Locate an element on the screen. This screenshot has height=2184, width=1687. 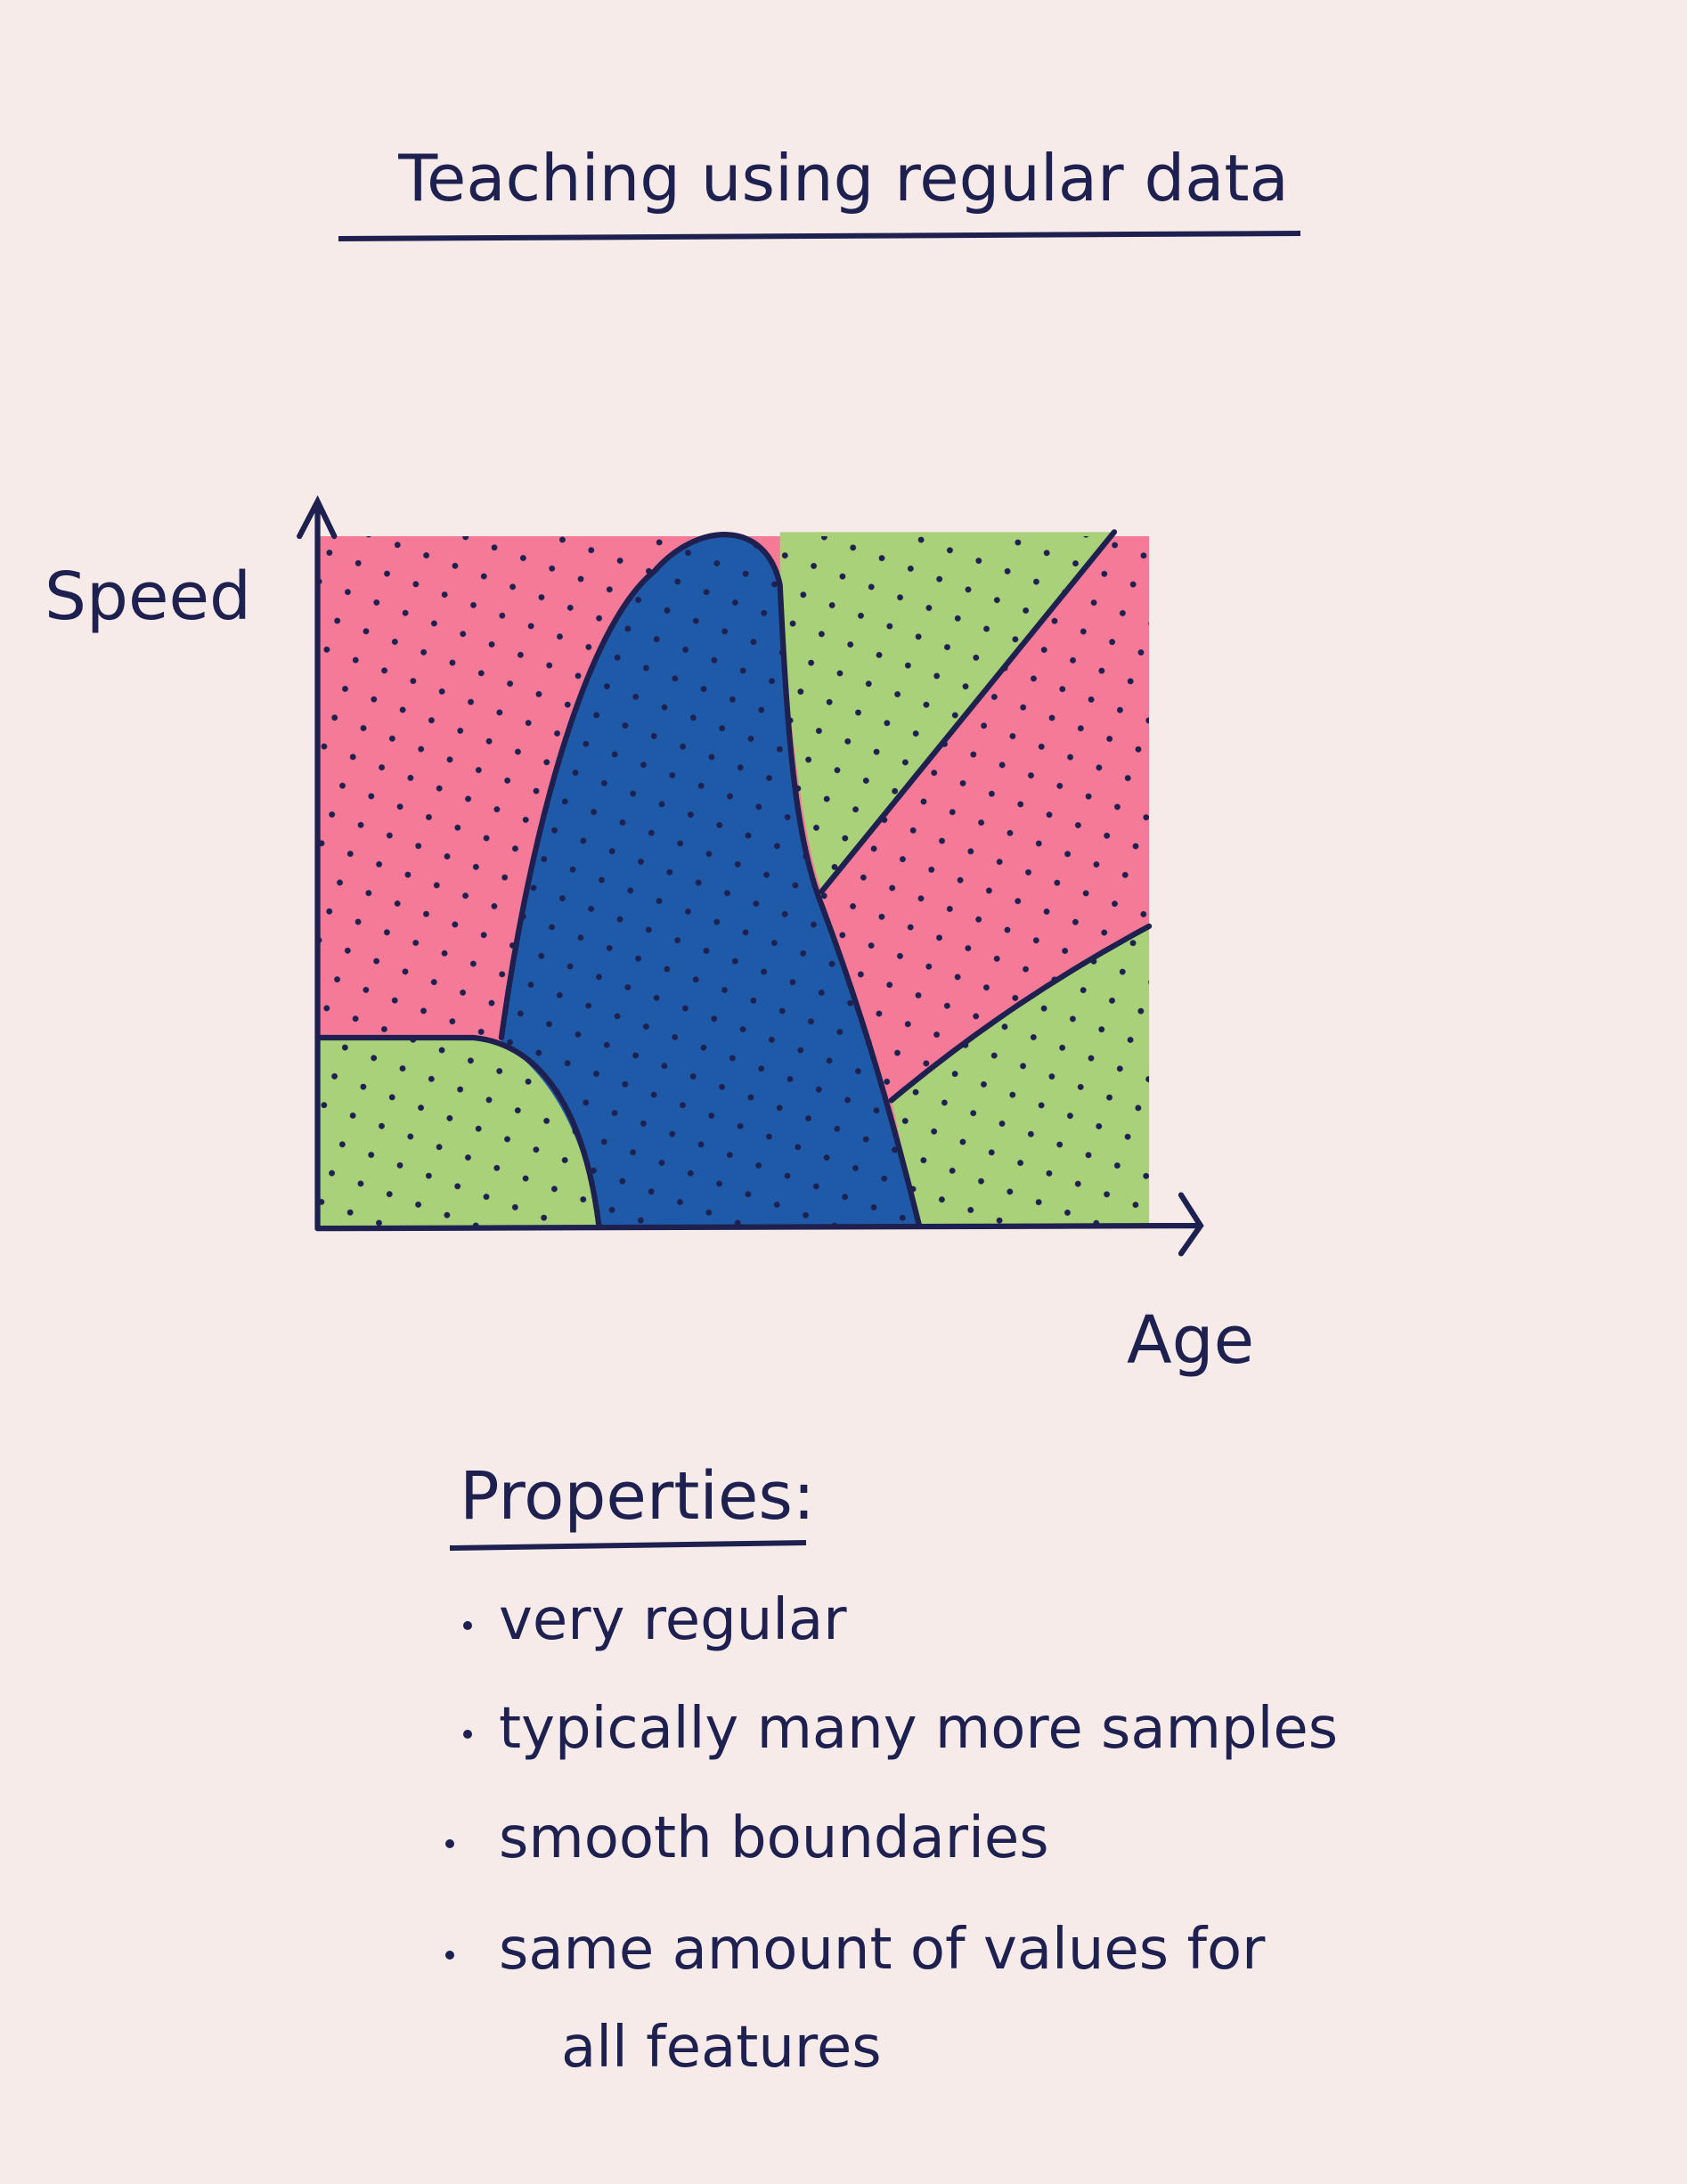
title-underline is located at coordinates (819, 236).